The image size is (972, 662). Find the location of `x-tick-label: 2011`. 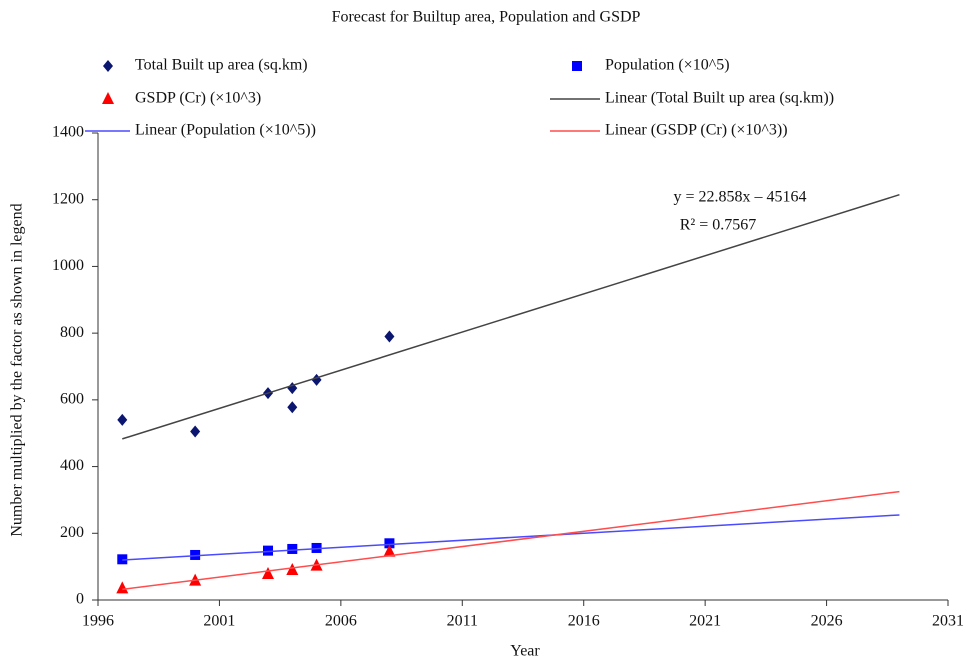

x-tick-label: 2011 is located at coordinates (462, 621).